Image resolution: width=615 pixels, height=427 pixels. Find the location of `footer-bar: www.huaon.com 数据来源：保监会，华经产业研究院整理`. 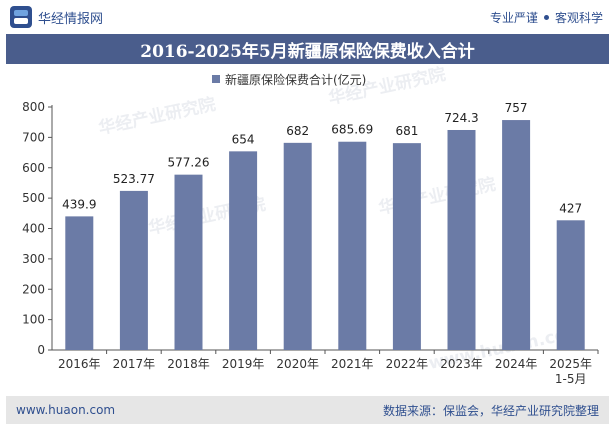

footer-bar: www.huaon.com 数据来源：保监会，华经产业研究院整理 is located at coordinates (307, 410).